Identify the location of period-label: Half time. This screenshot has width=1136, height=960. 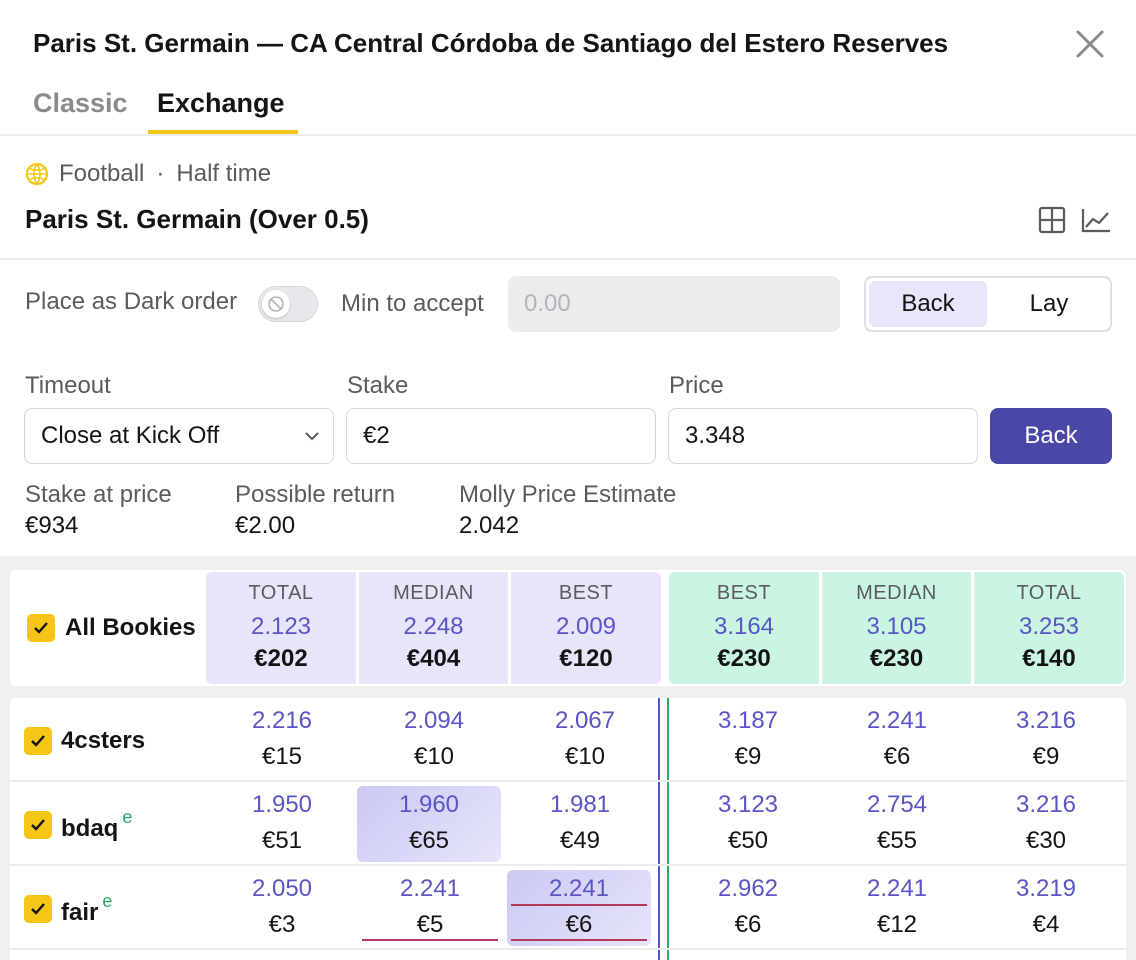
(224, 173).